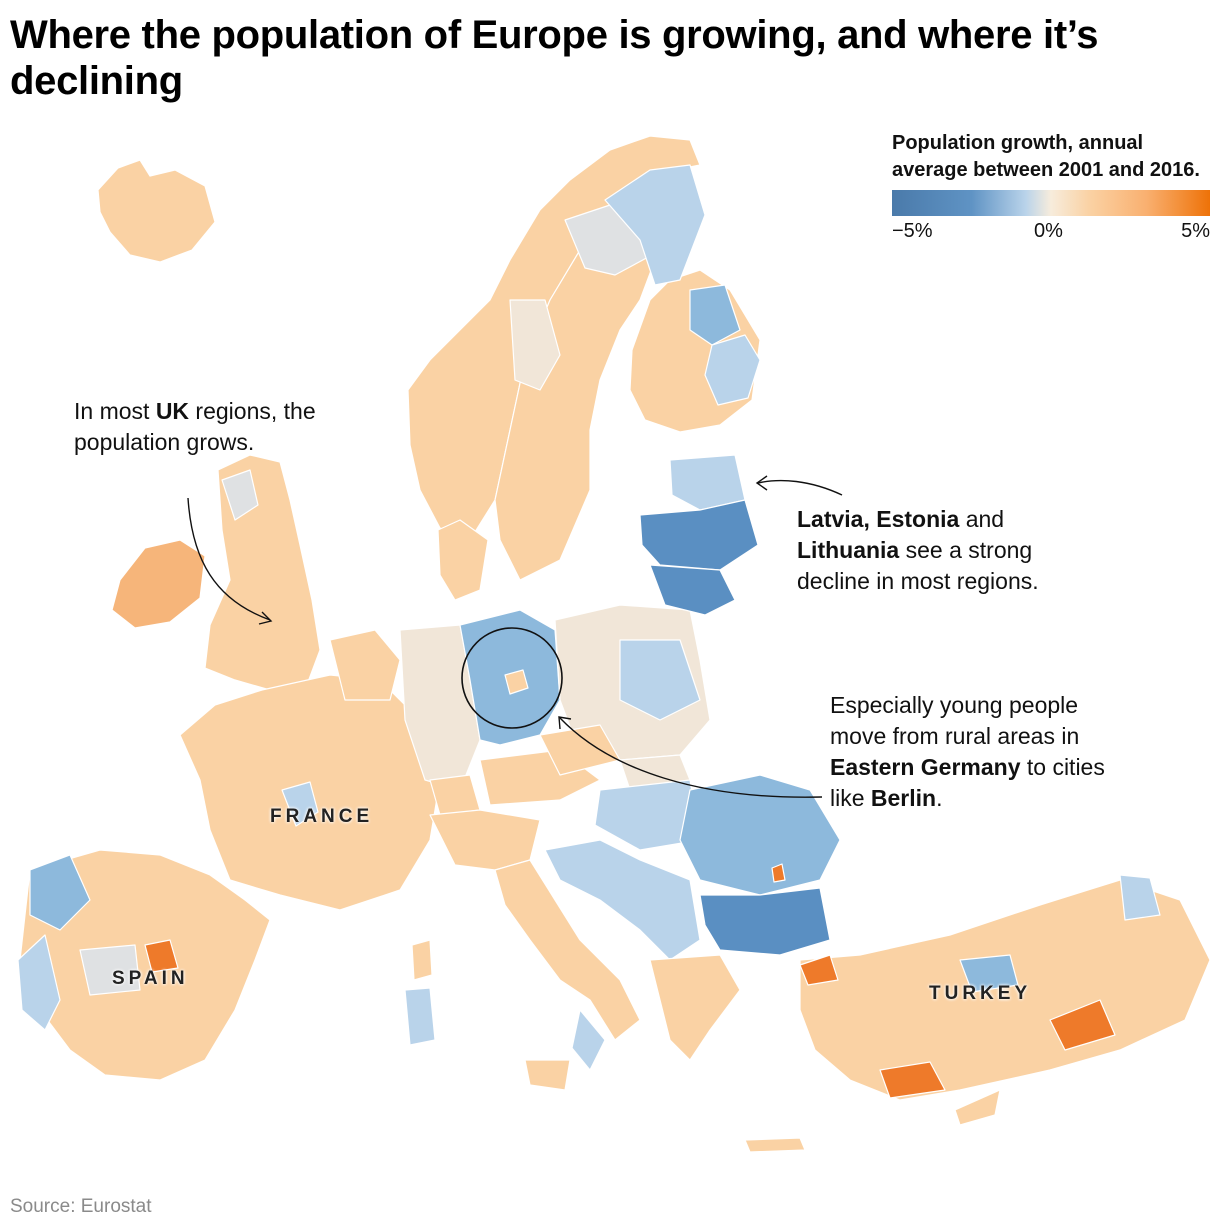 The height and width of the screenshot is (1230, 1220). I want to click on eastern-germany-highlight-circle, so click(512, 678).